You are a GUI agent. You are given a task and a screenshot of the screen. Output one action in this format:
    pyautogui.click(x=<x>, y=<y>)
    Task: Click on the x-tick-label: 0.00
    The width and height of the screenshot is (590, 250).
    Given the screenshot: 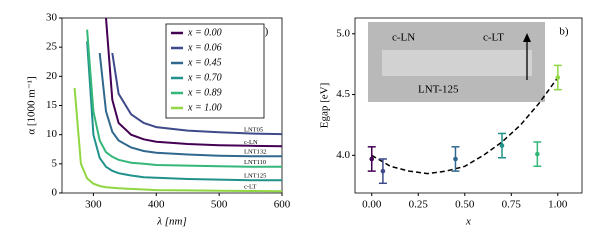 What is the action you would take?
    pyautogui.click(x=372, y=205)
    